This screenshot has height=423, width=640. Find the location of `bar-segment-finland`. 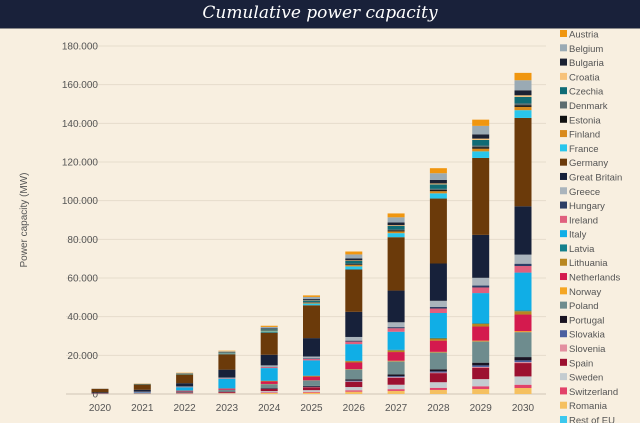

bar-segment-finland is located at coordinates (438, 192).